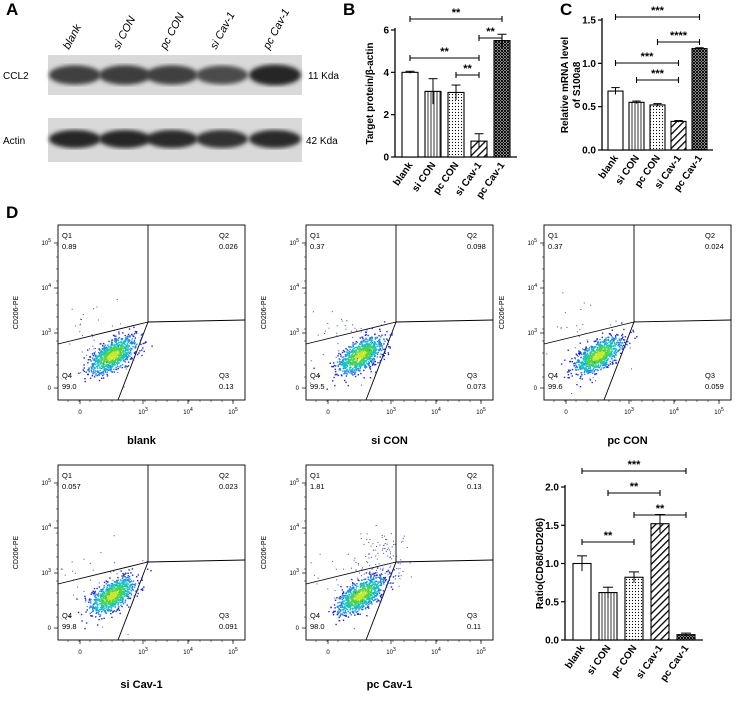 This screenshot has height=704, width=736. Describe the element at coordinates (50, 389) in the screenshot. I see `y-tick-label: 0` at that location.